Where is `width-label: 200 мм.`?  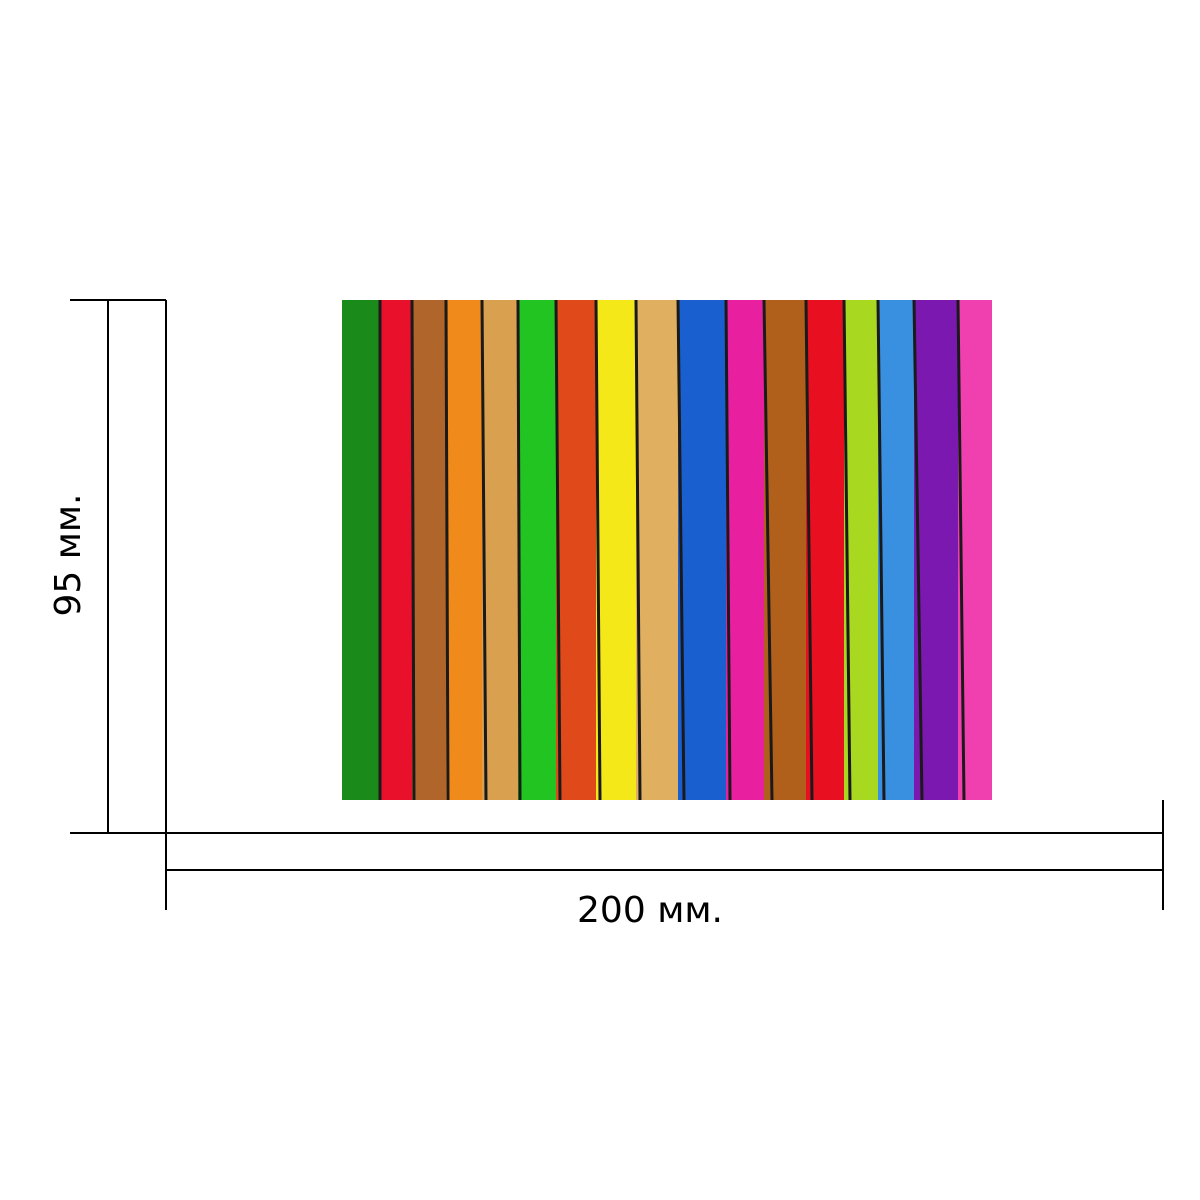
width-label: 200 мм. is located at coordinates (650, 910).